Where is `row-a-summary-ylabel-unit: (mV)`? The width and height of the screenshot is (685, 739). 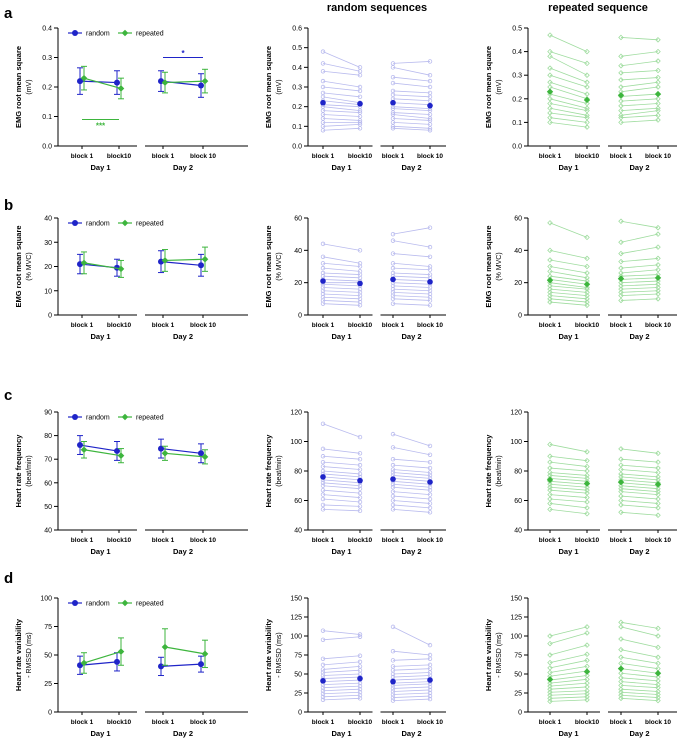
row-a-summary-ylabel-unit: (mV) is located at coordinates (29, 86).